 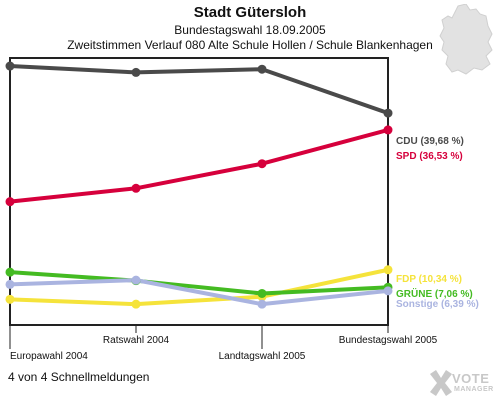 I want to click on series-line-fdp, so click(x=199, y=287).